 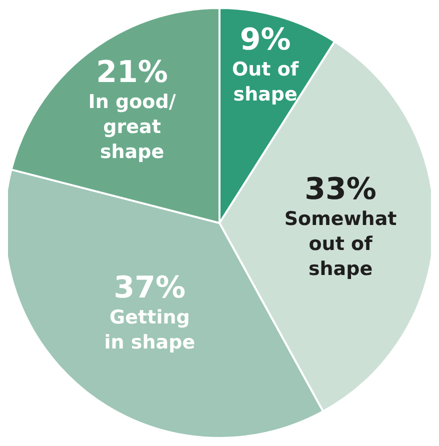 What do you see at coordinates (265, 40) in the screenshot?
I see `data-label: 9%` at bounding box center [265, 40].